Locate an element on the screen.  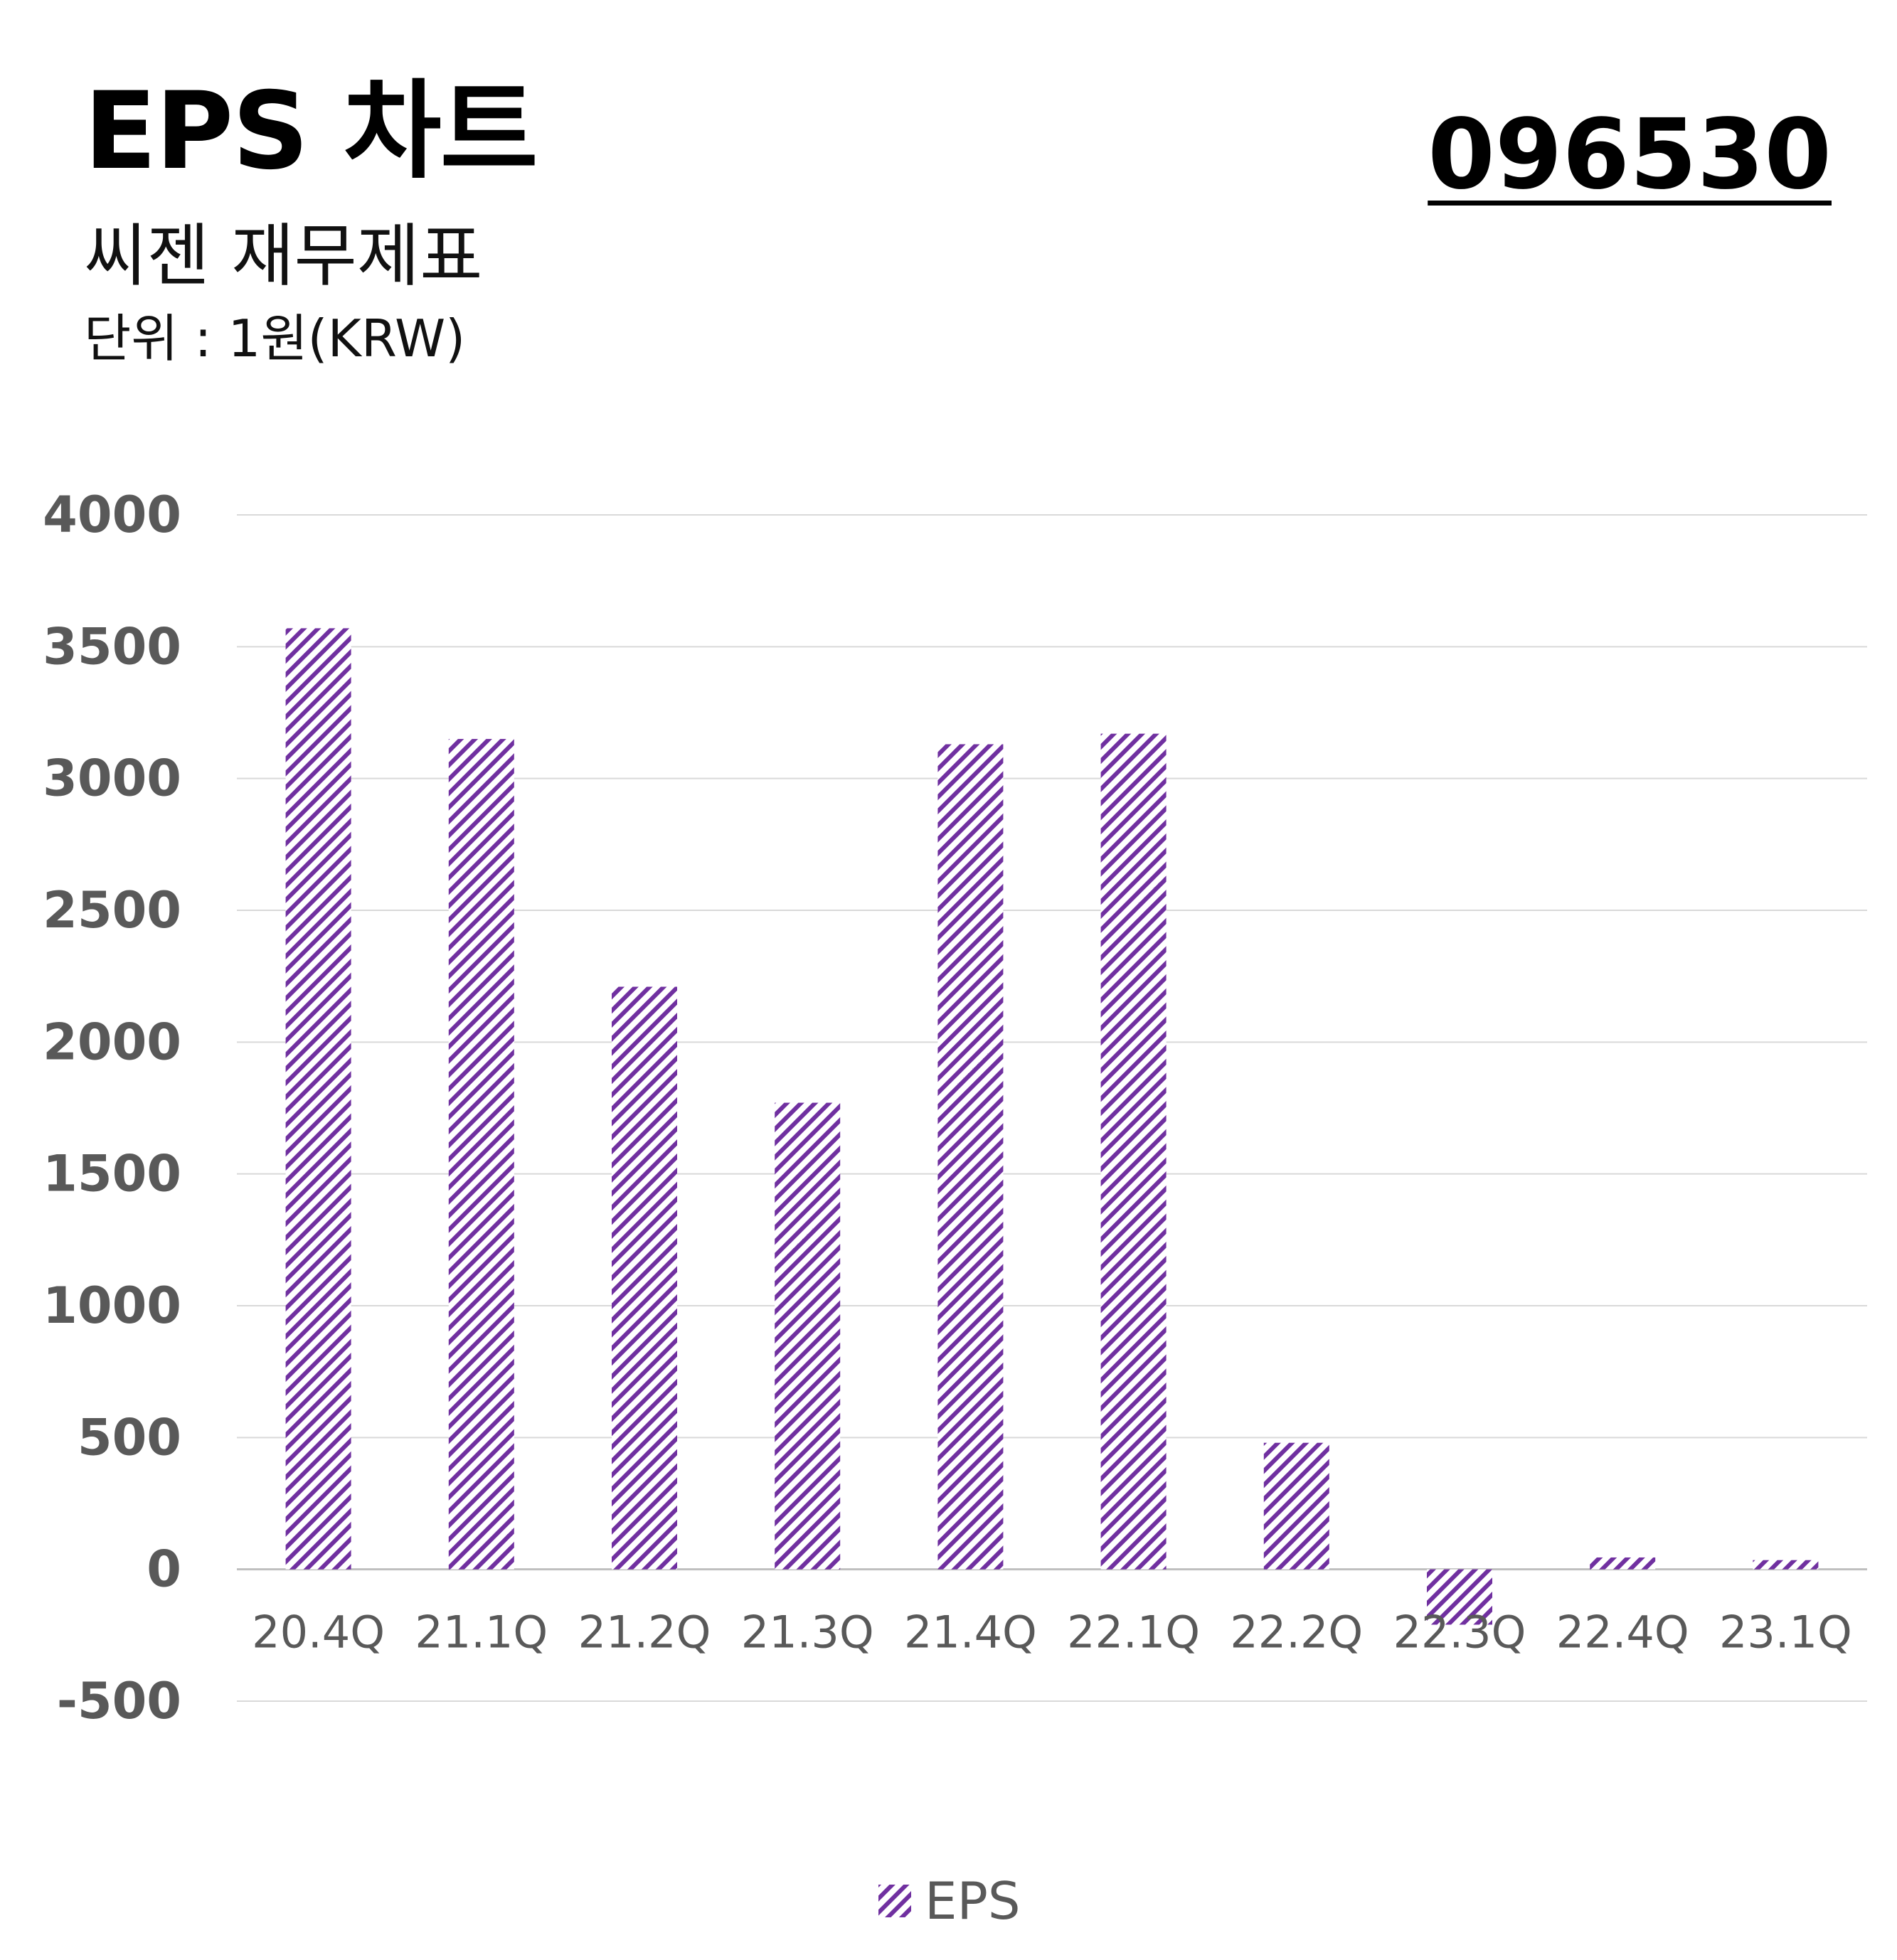
chart-title: EPS 차트 is located at coordinates (311, 131).